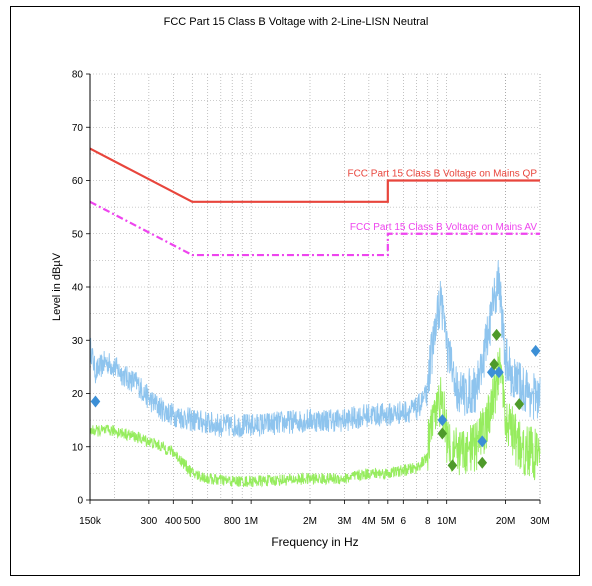 Image resolution: width=592 pixels, height=586 pixels. What do you see at coordinates (173, 521) in the screenshot?
I see `x-tick-label: 400` at bounding box center [173, 521].